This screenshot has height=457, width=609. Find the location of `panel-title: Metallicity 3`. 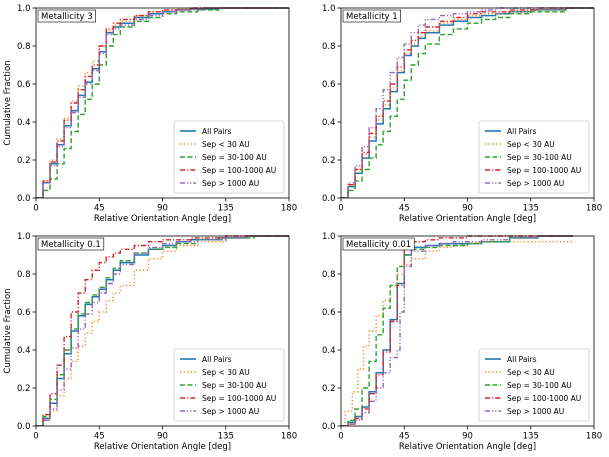

panel-title: Metallicity 3 is located at coordinates (67, 17).